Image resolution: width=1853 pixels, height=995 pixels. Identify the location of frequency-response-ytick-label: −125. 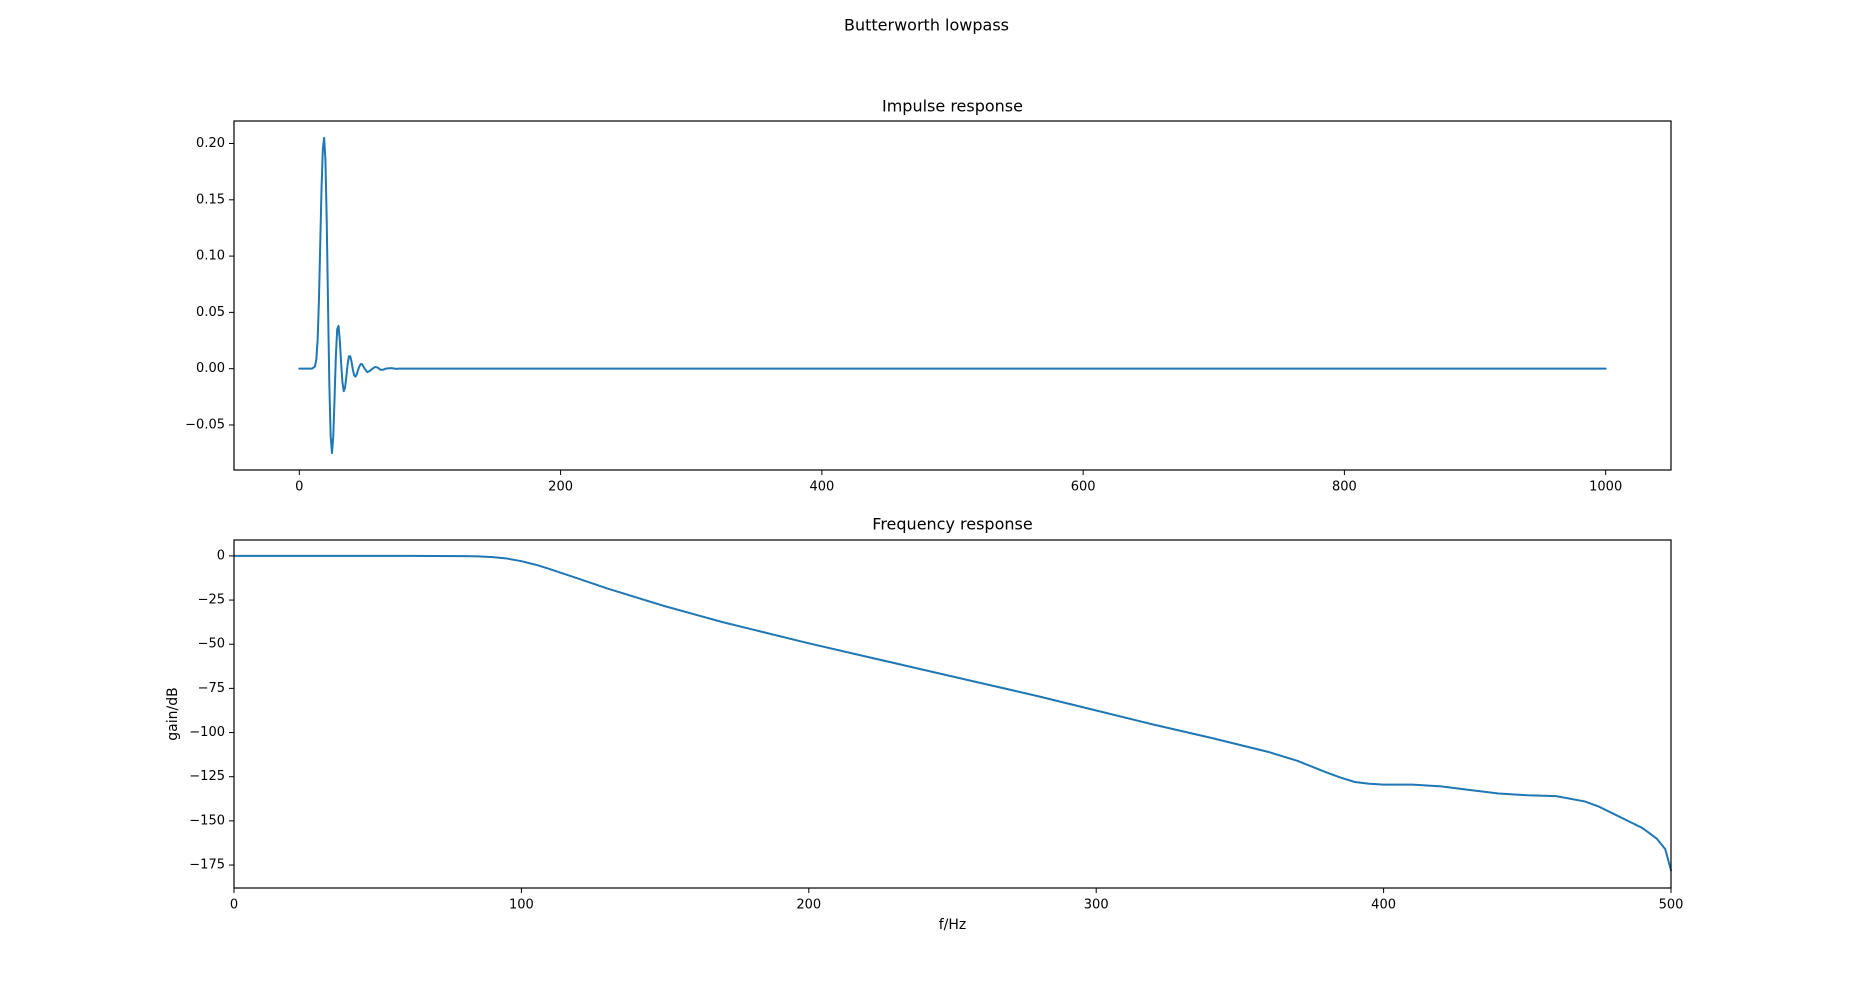
(207, 776).